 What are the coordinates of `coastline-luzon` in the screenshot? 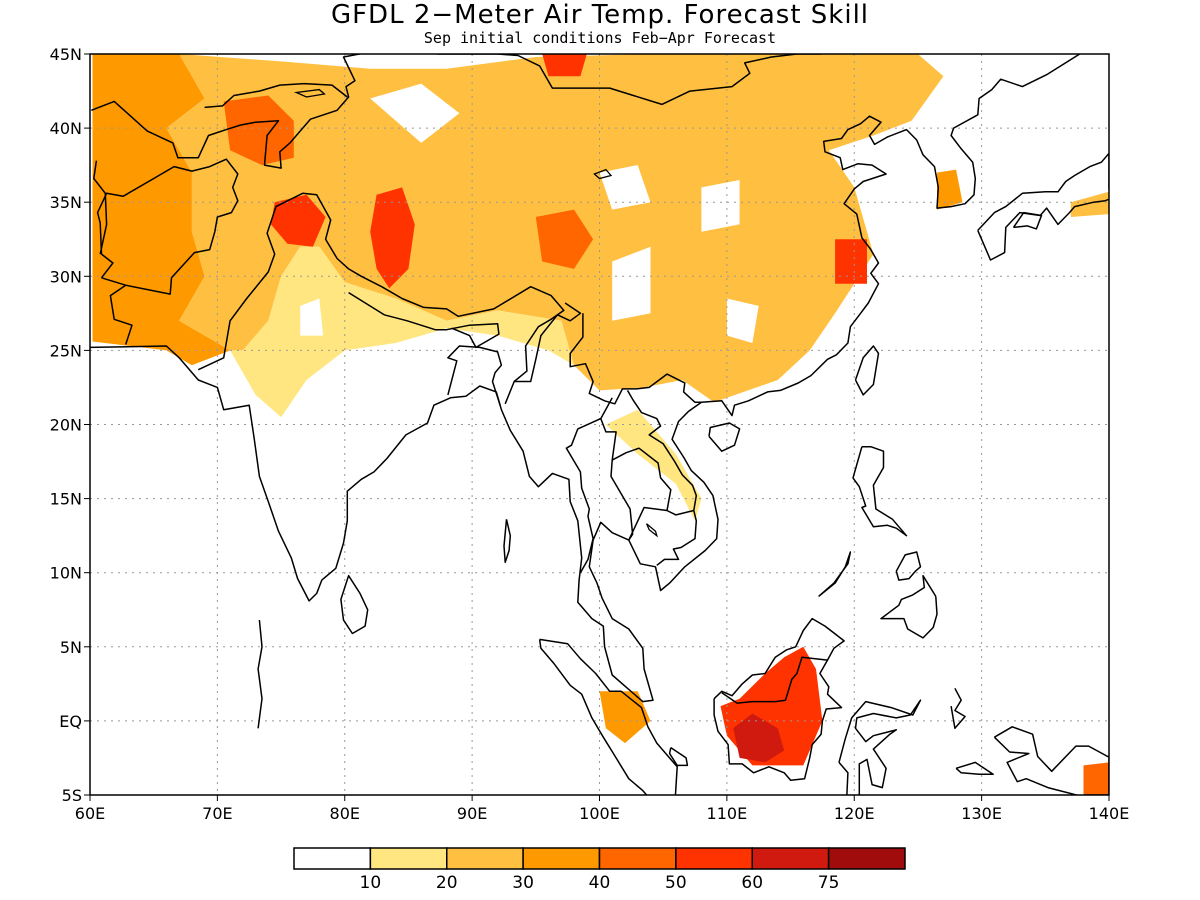 It's located at (880, 491).